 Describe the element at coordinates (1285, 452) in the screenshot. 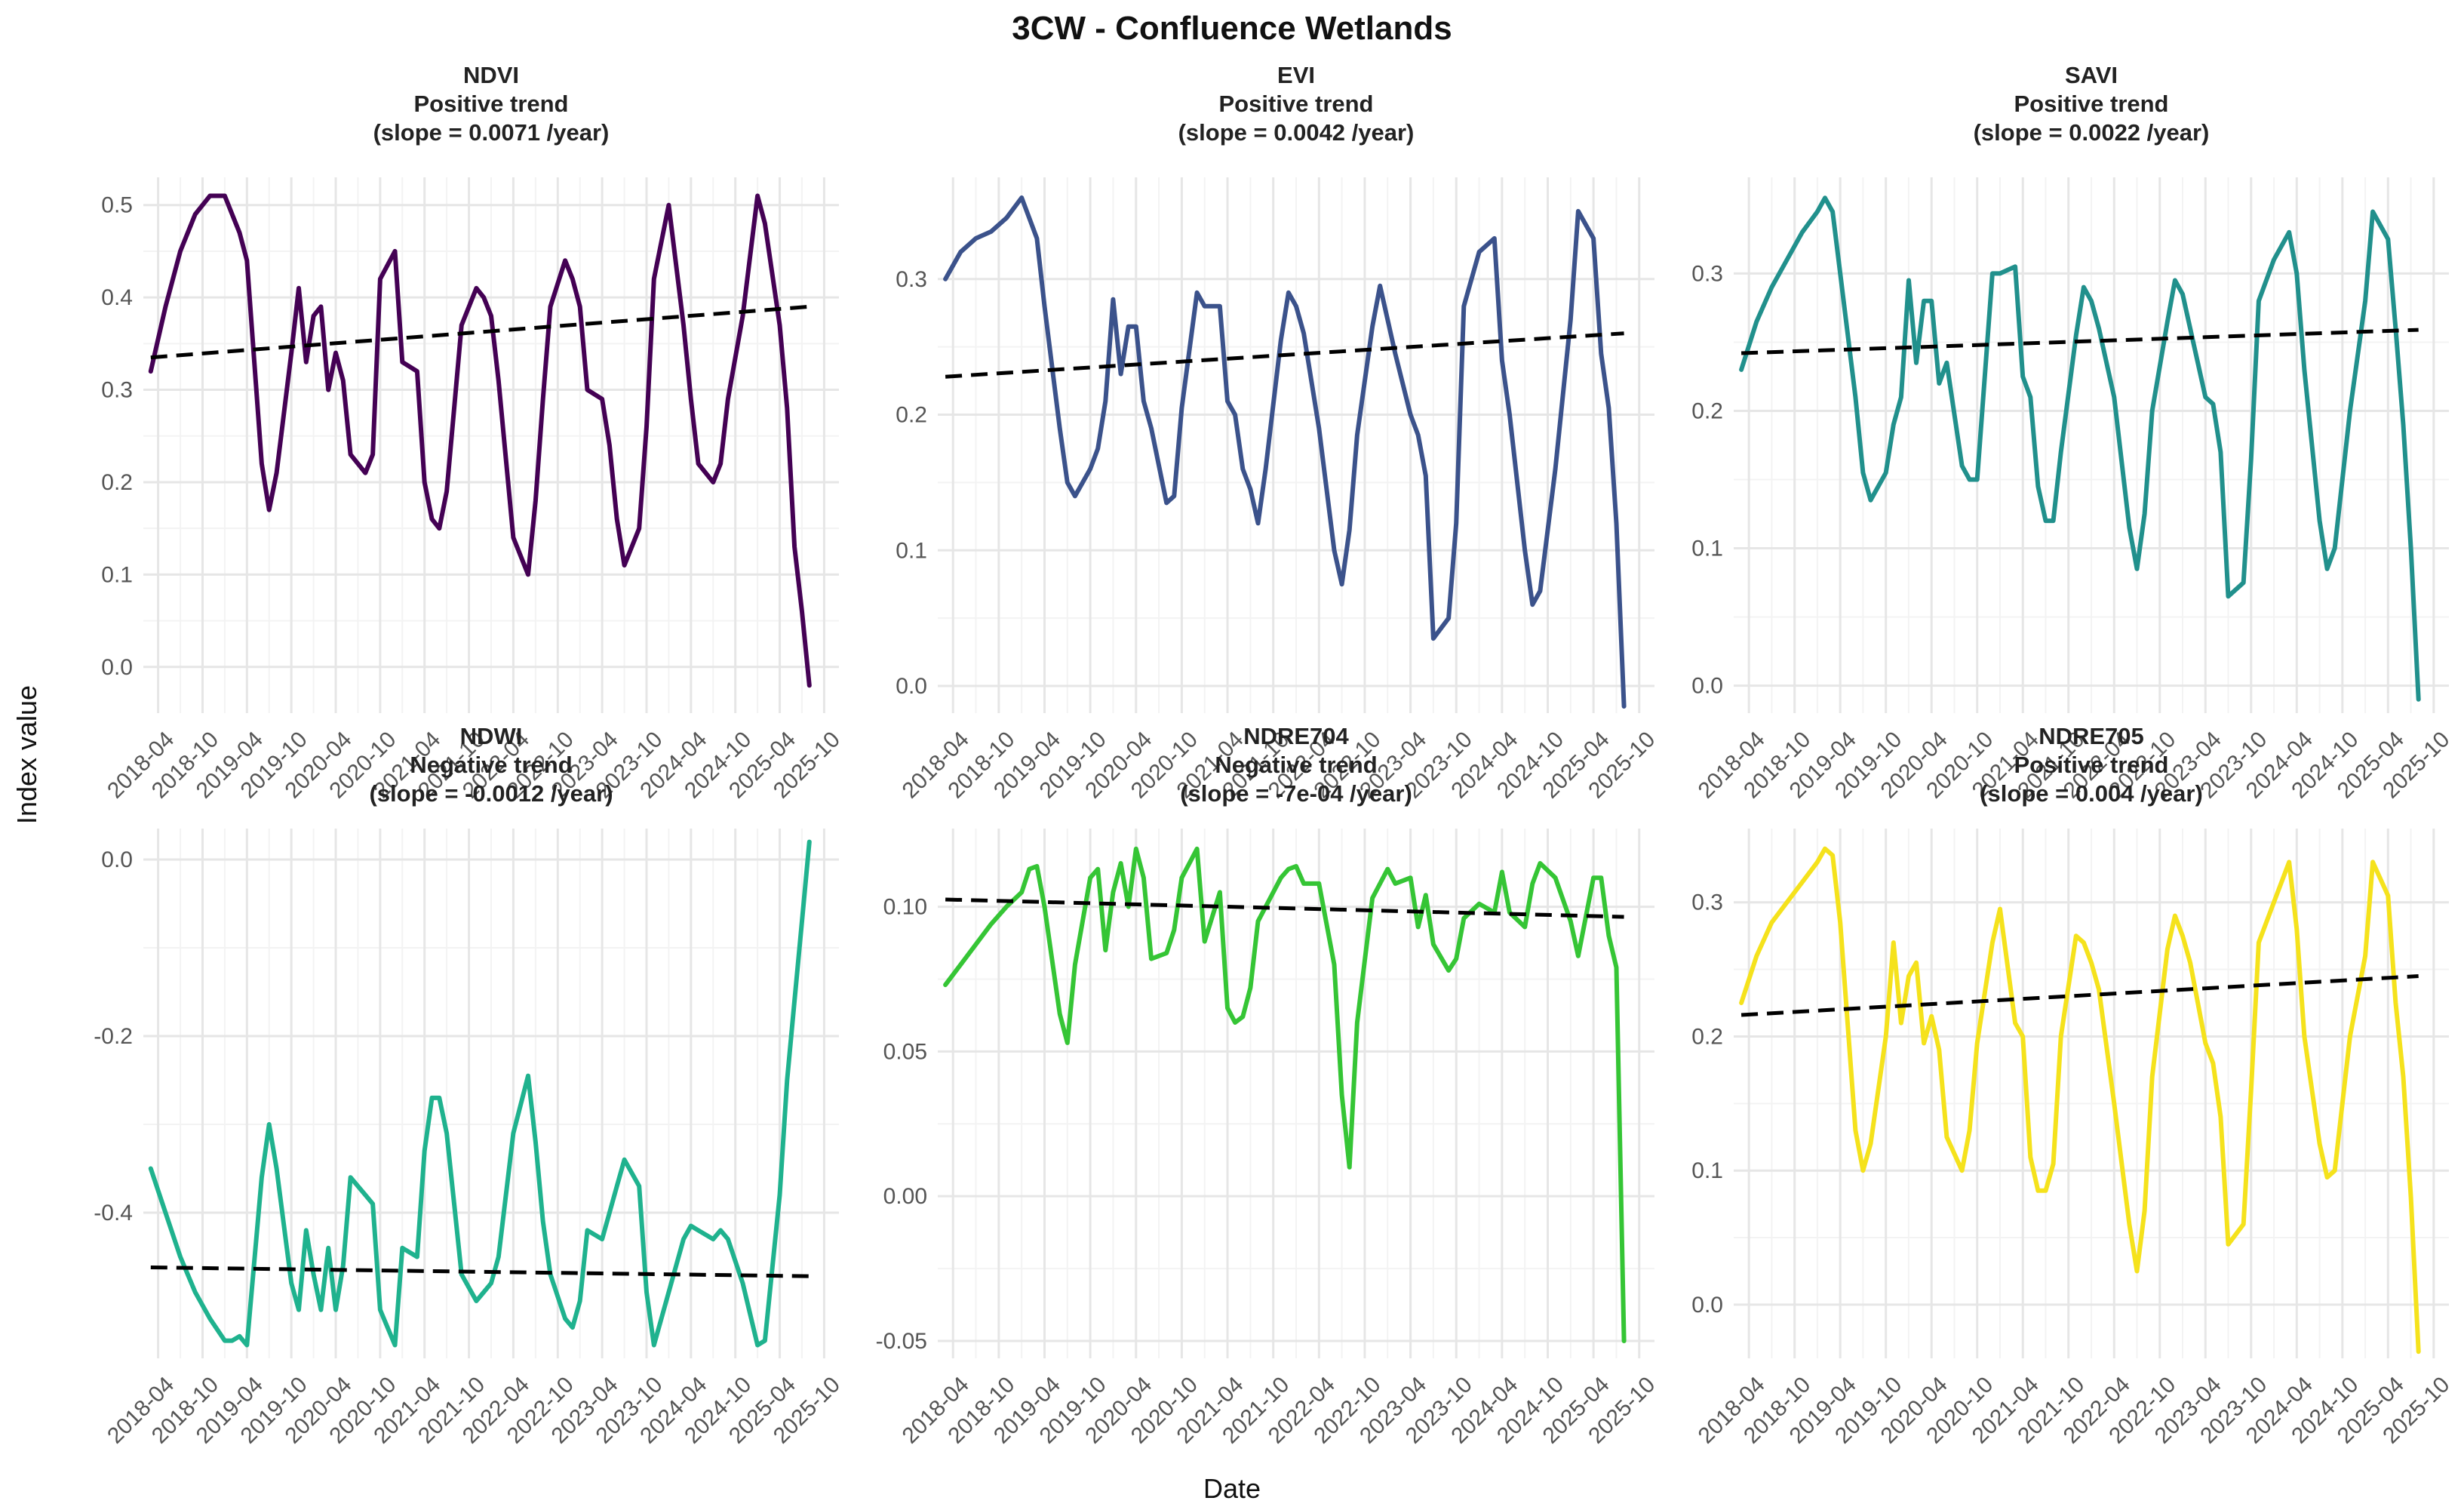

I see `series-line-evi` at that location.